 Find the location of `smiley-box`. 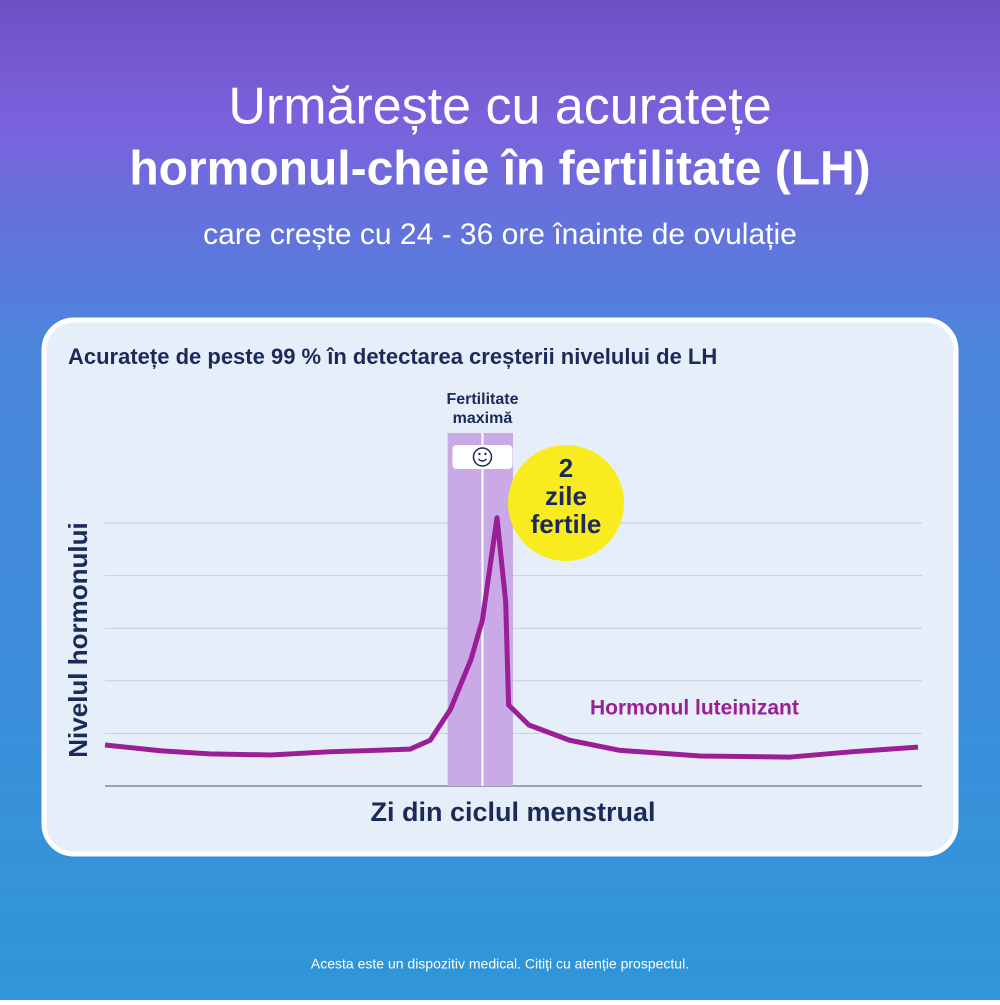

smiley-box is located at coordinates (482, 457).